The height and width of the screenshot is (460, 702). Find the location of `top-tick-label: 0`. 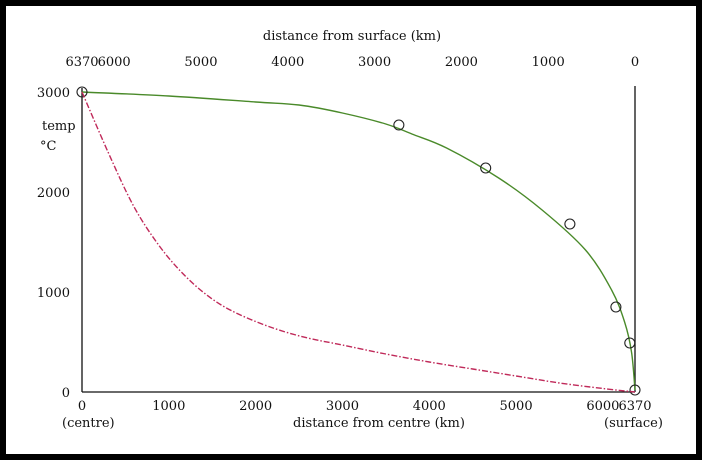

top-tick-label: 0 is located at coordinates (635, 62).